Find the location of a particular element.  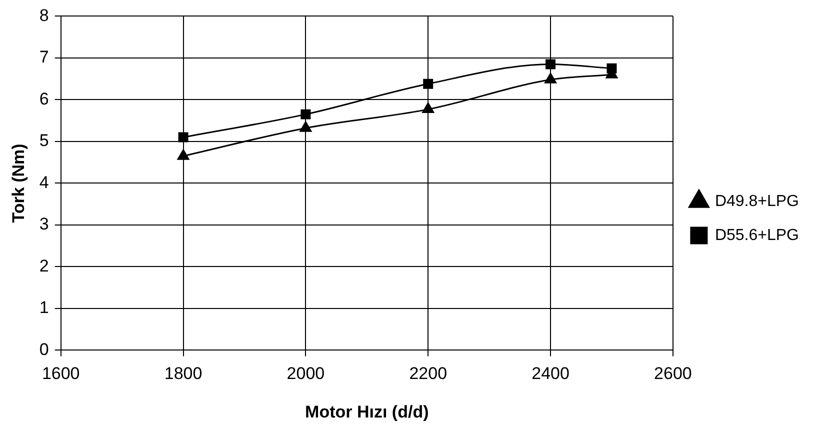

y-tick-label: 8 is located at coordinates (44, 15).